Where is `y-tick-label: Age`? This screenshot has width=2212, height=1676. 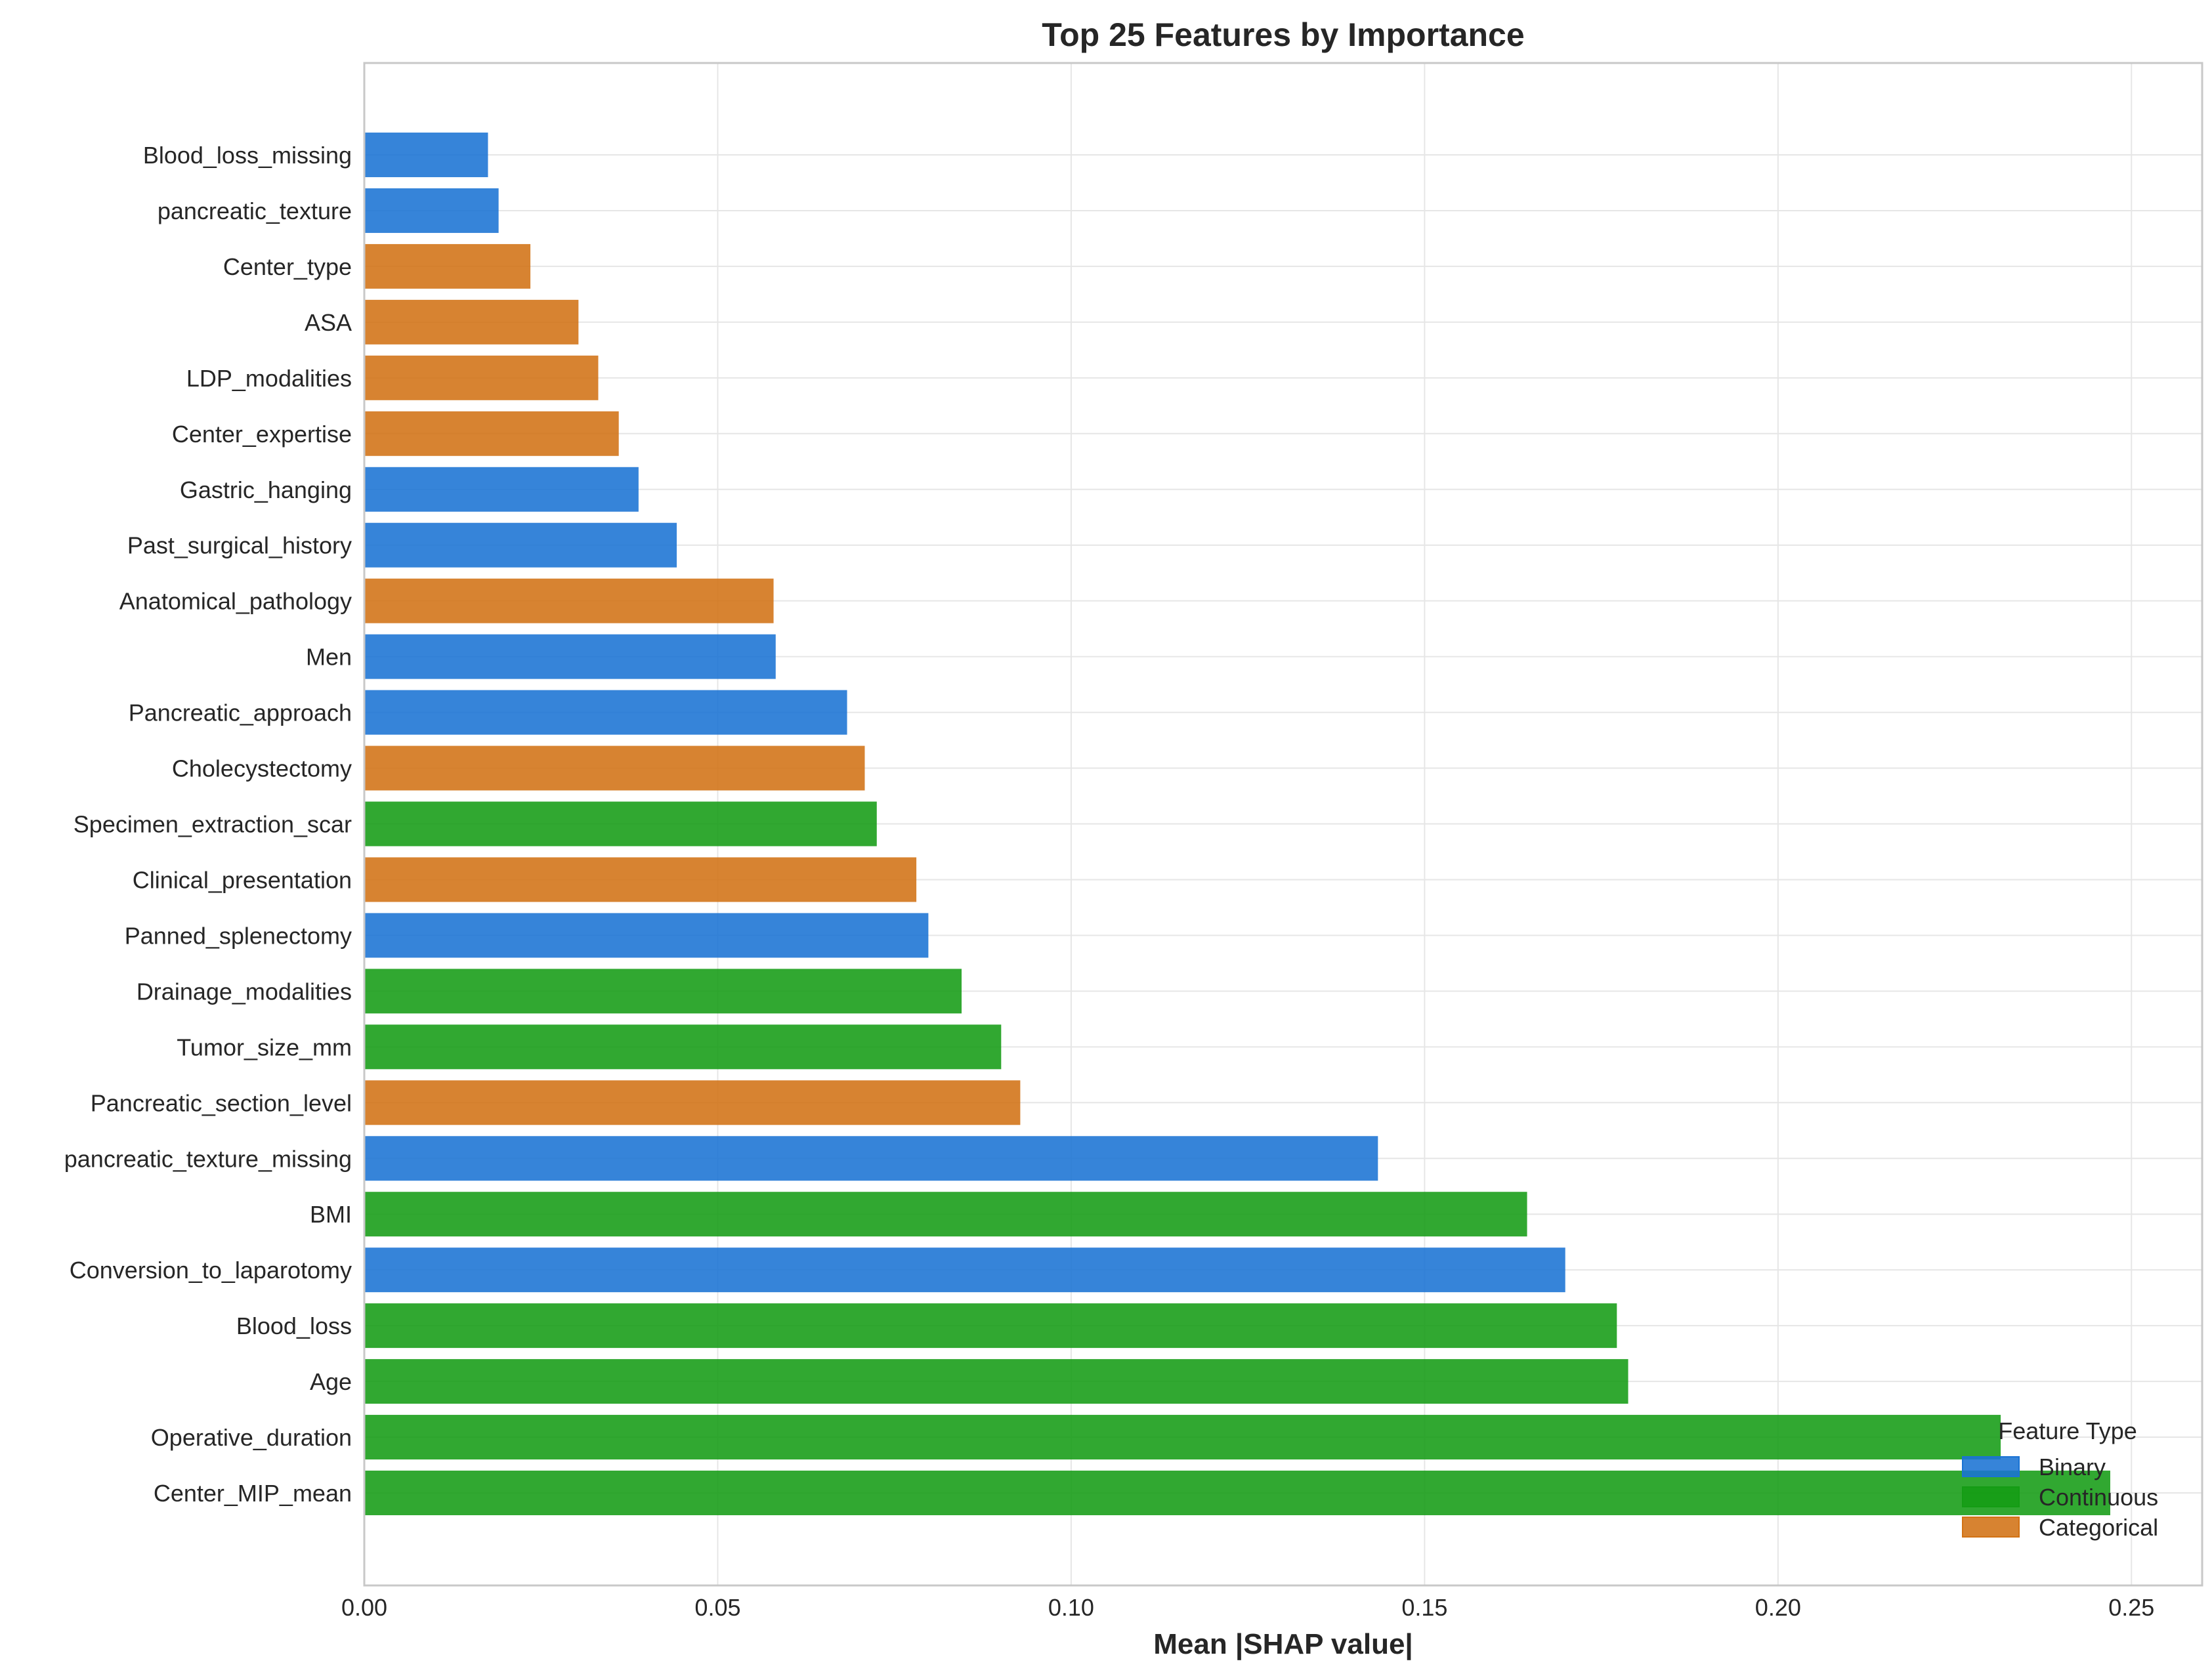
y-tick-label: Age is located at coordinates (331, 1382).